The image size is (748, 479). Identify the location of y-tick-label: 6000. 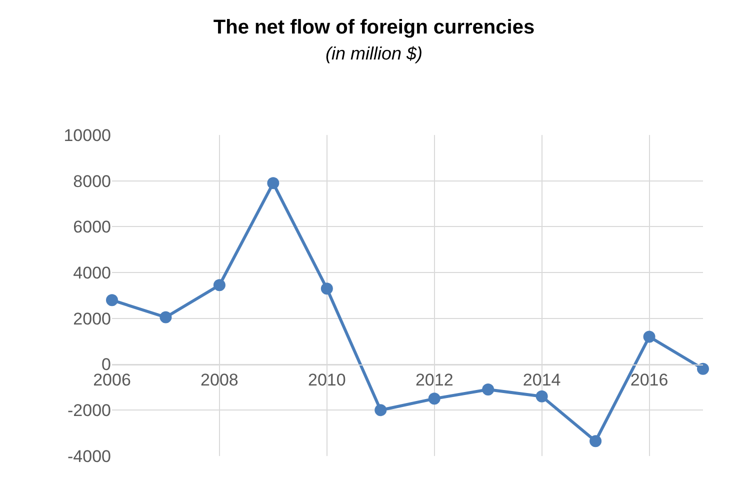
(92, 227).